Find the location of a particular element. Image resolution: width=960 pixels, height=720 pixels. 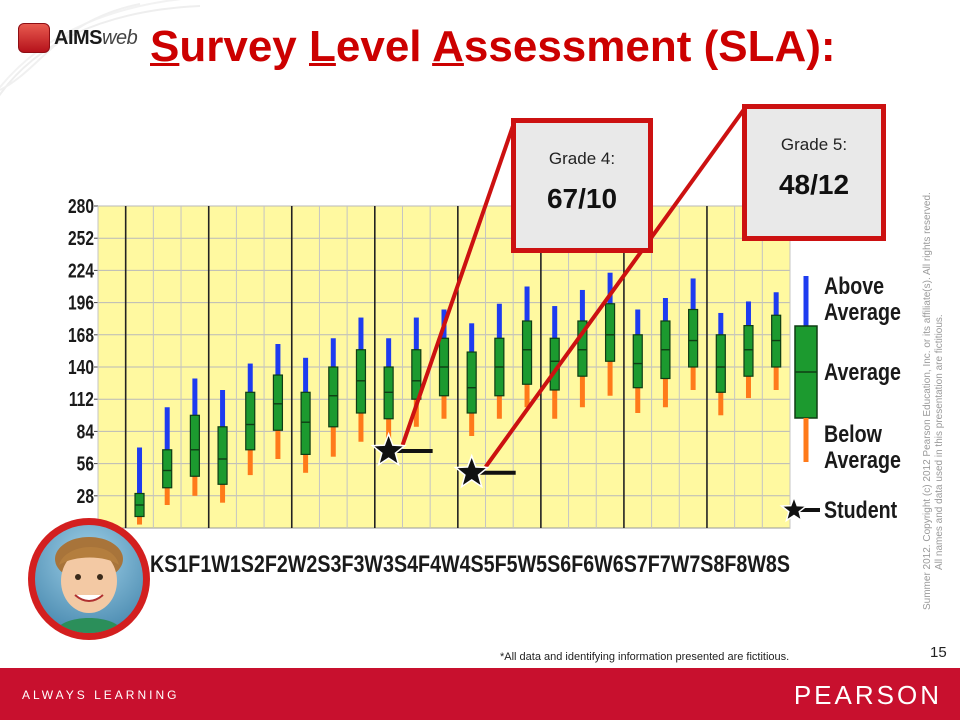

callout-leader-5F is located at coordinates (615, 287).